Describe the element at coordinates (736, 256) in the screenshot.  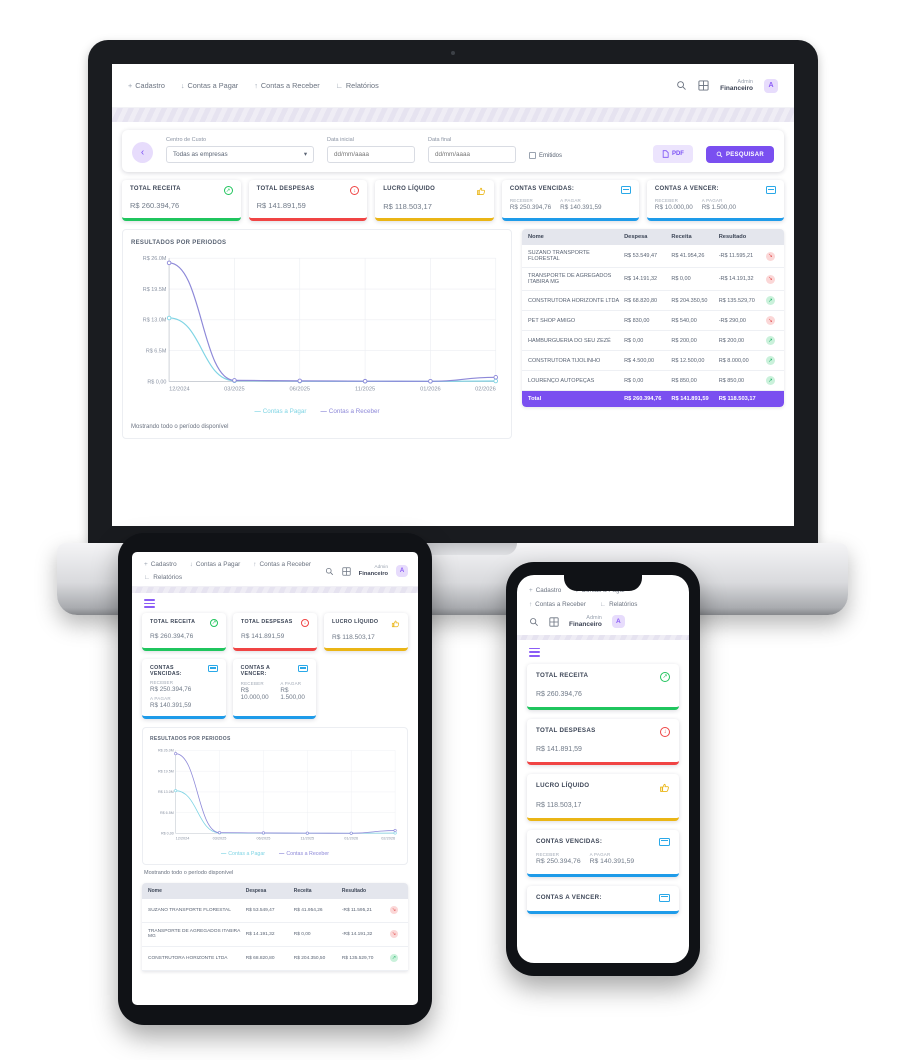
I see `cell-resultado: -R$ 11.595,21` at that location.